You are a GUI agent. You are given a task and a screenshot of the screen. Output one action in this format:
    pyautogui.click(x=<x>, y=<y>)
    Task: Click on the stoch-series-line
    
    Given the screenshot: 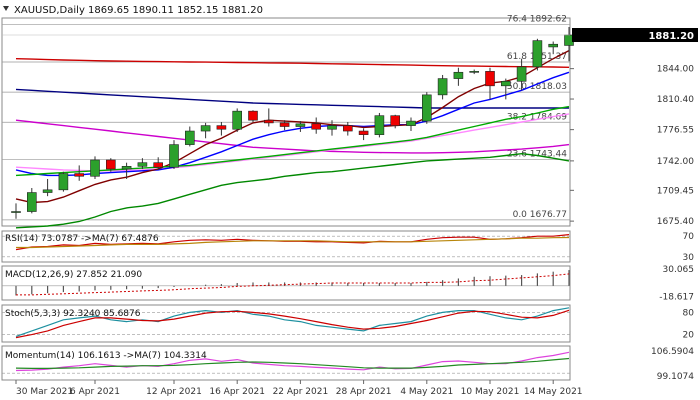 What is the action you would take?
    pyautogui.click(x=292, y=324)
    